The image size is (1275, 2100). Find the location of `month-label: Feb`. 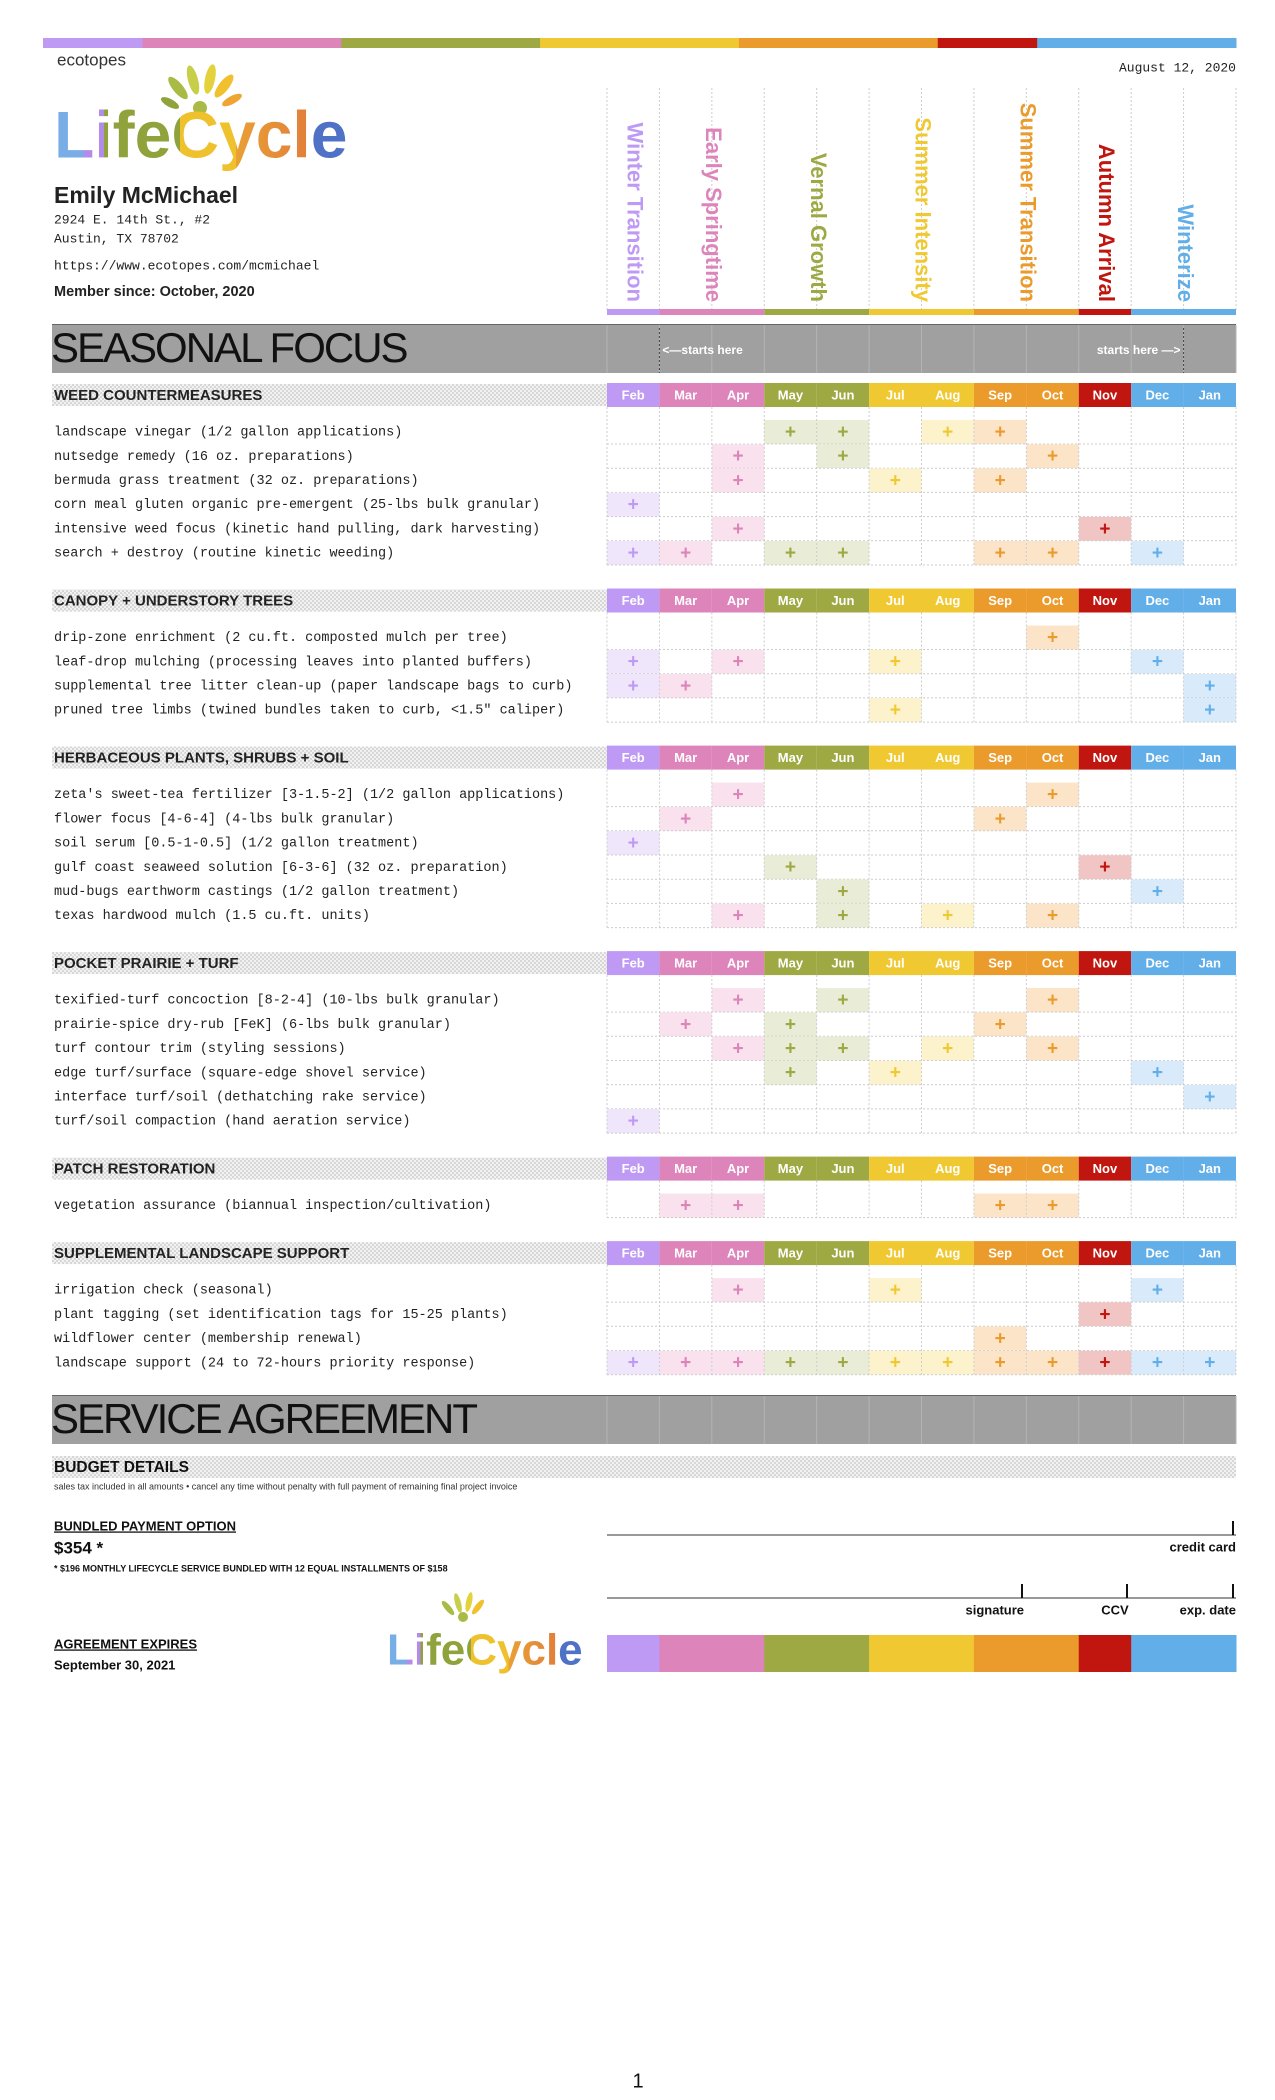

month-label: Feb is located at coordinates (633, 1253).